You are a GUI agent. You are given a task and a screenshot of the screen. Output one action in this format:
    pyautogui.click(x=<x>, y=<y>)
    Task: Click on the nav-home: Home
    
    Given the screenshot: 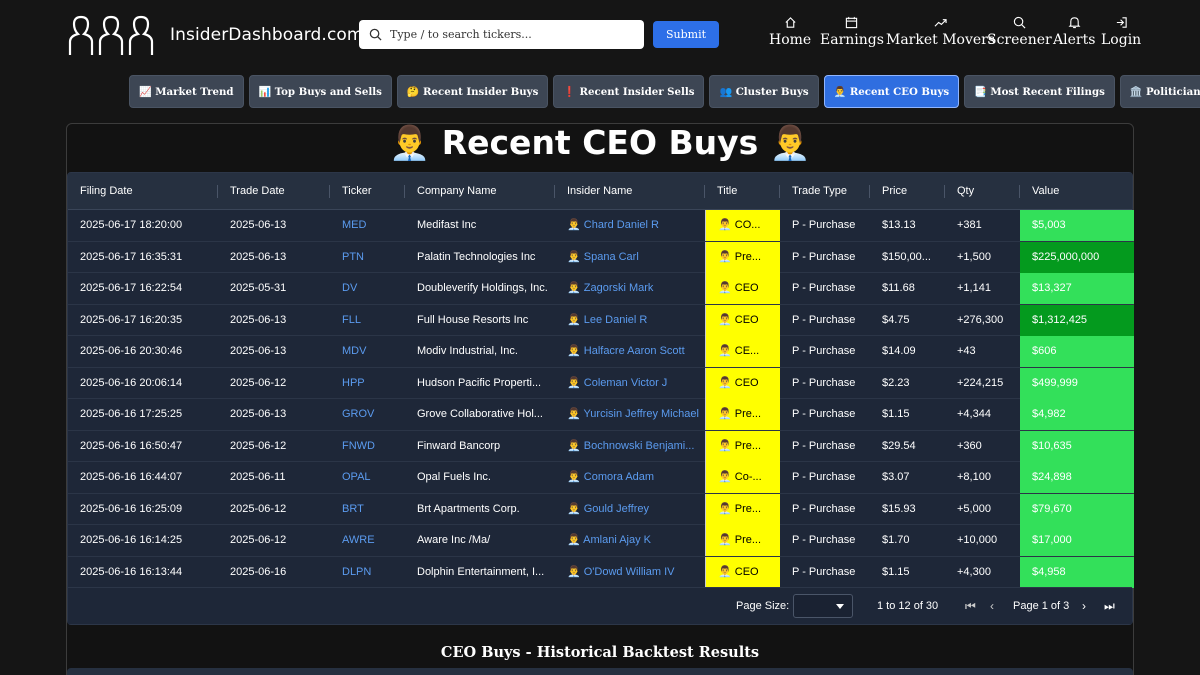 What is the action you would take?
    pyautogui.click(x=790, y=32)
    